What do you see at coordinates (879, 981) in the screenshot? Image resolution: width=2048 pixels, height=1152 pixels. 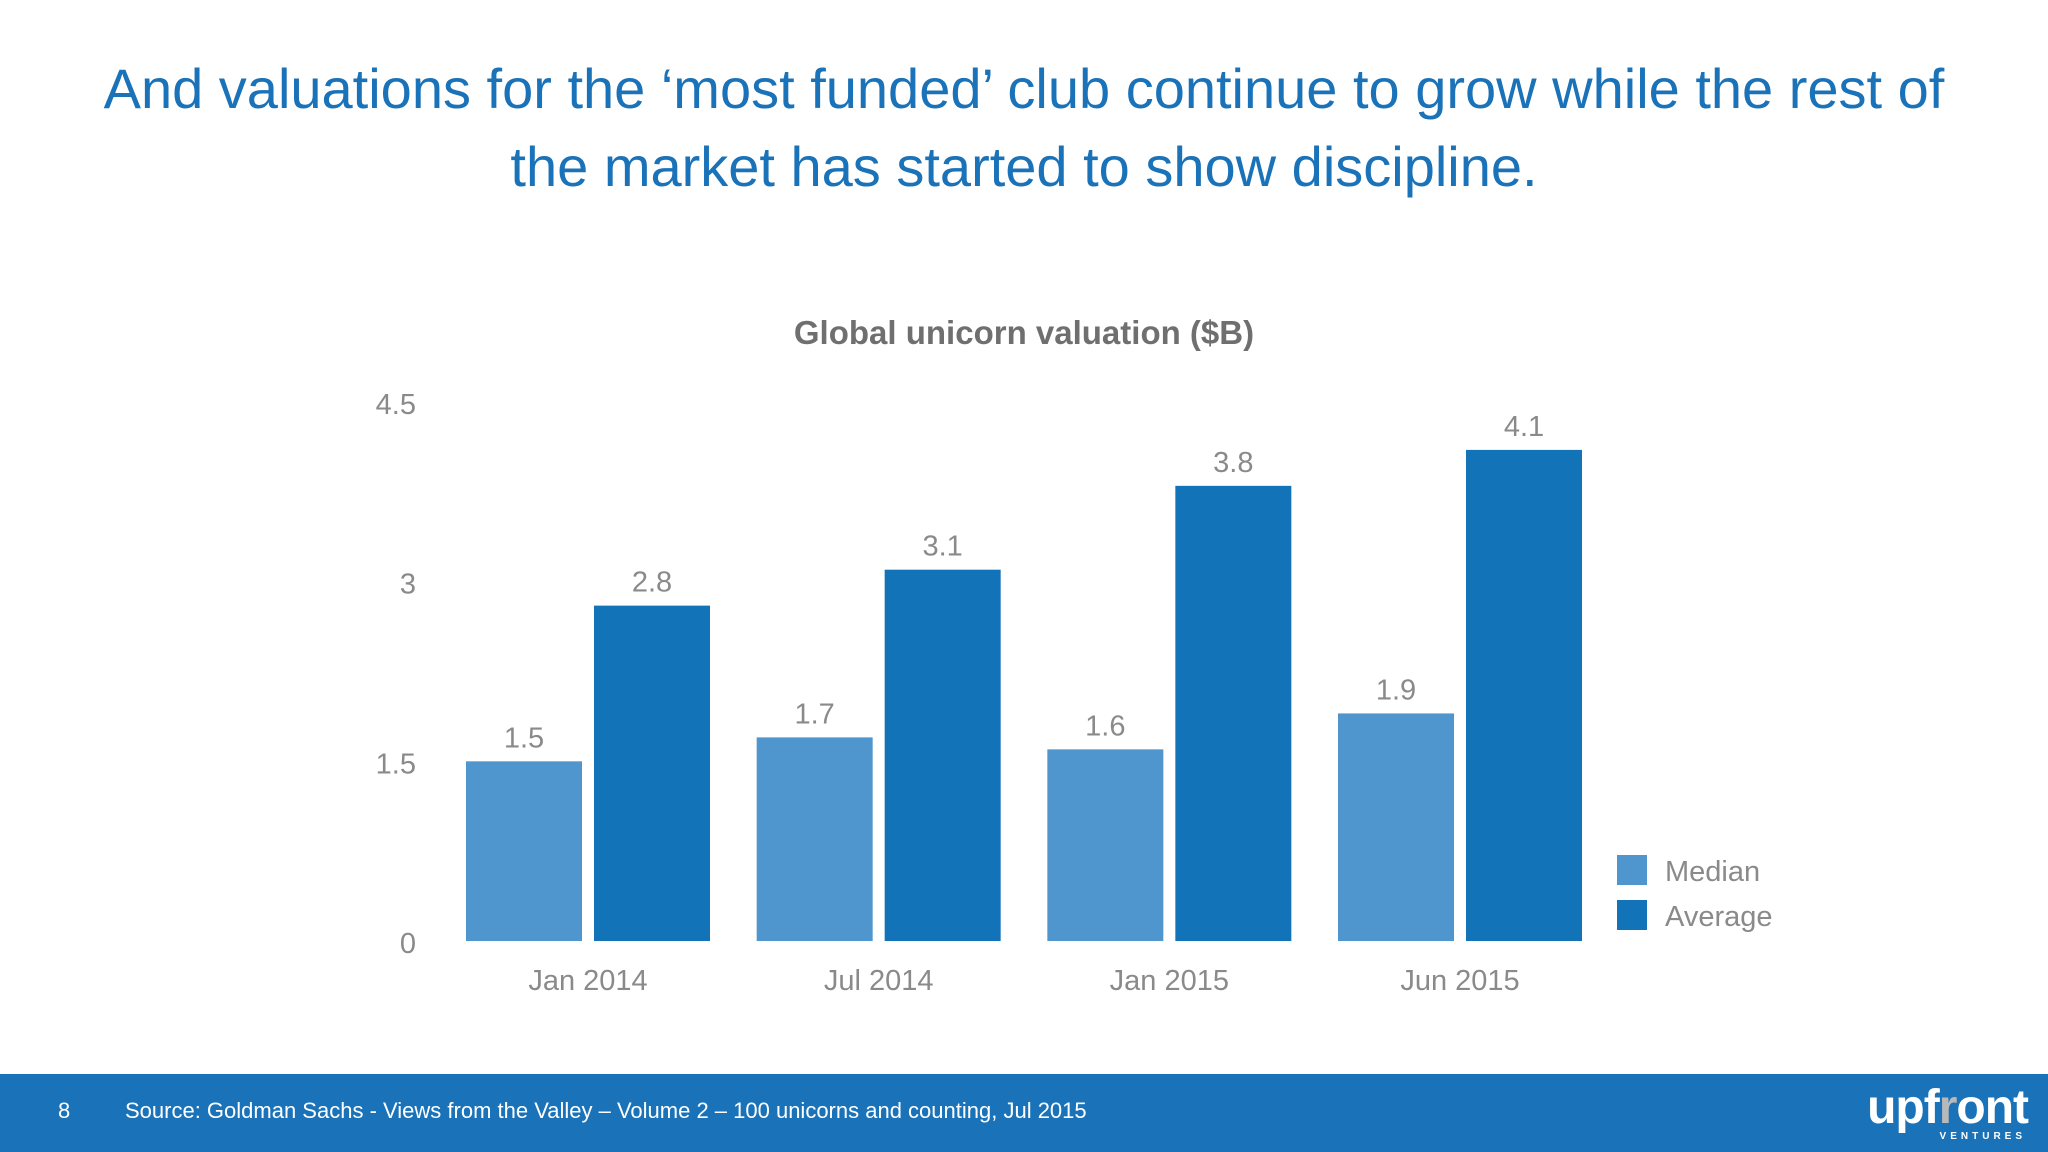 I see `x-tick-label: Jul 2014` at bounding box center [879, 981].